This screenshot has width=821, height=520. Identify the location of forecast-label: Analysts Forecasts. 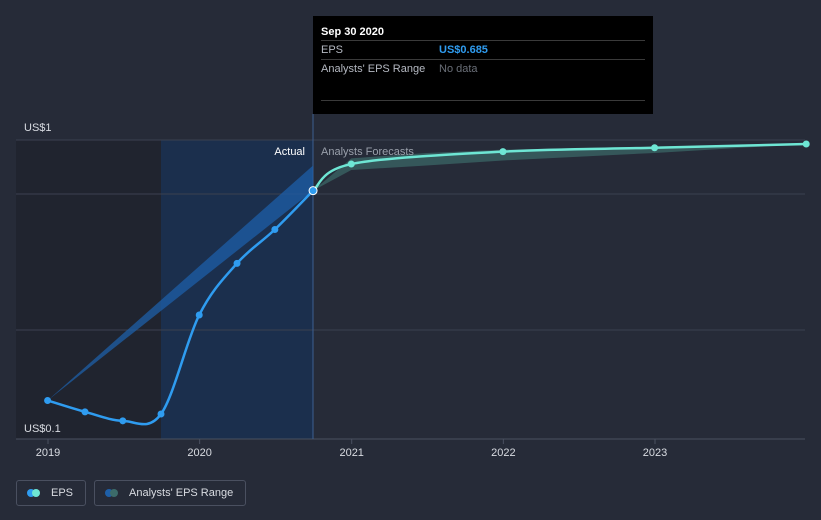
(367, 152).